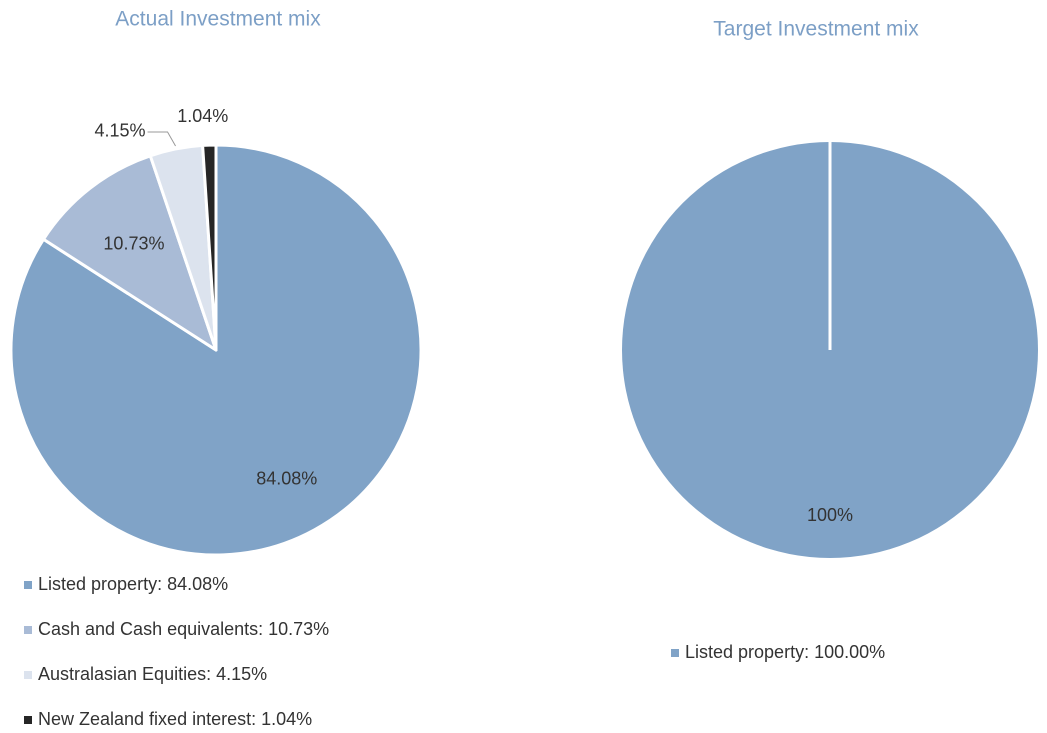  Describe the element at coordinates (133, 584) in the screenshot. I see `legend-label: Listed property: 84.08%` at that location.